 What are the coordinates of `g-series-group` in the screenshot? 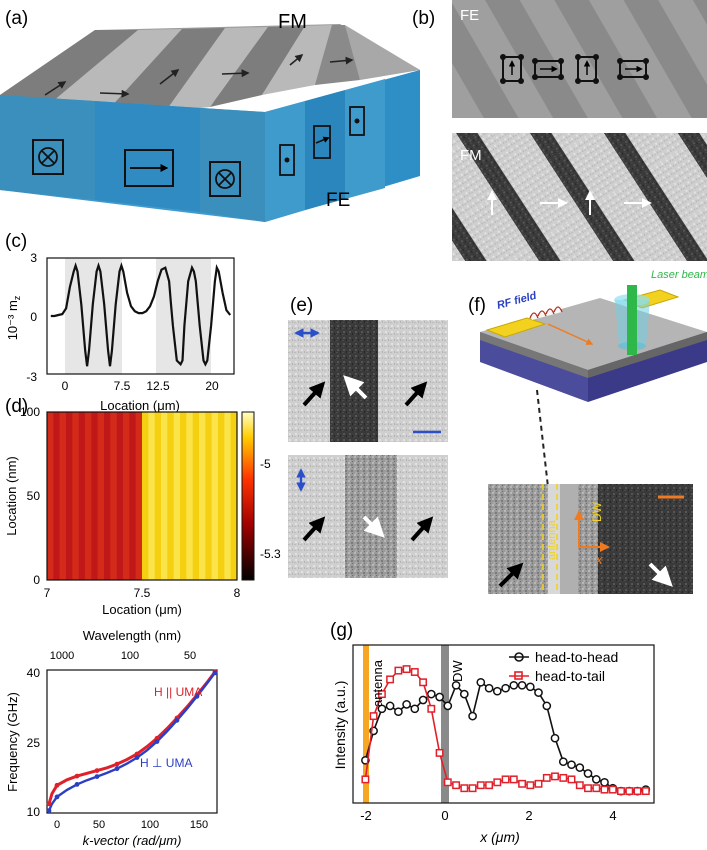 It's located at (506, 730).